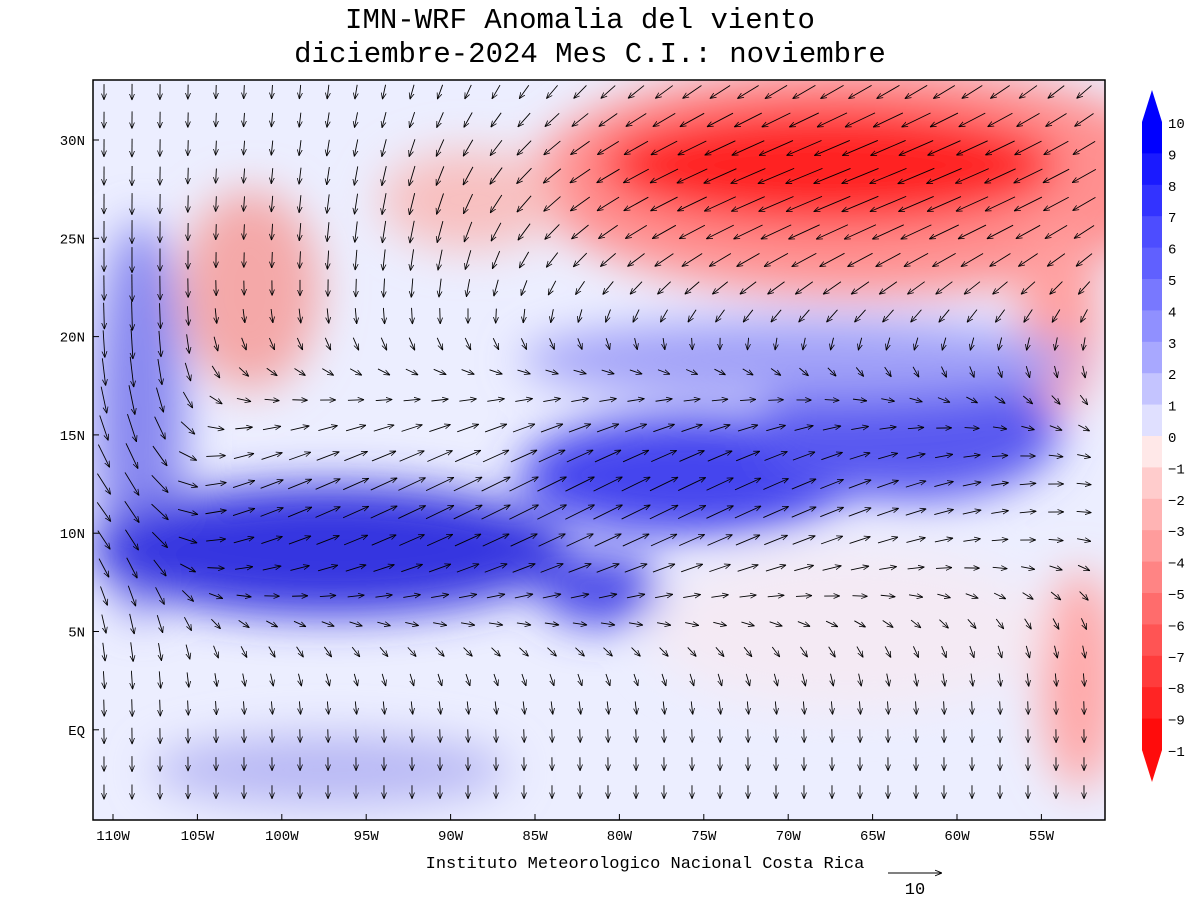  I want to click on lat-label: 30N, so click(72, 142).